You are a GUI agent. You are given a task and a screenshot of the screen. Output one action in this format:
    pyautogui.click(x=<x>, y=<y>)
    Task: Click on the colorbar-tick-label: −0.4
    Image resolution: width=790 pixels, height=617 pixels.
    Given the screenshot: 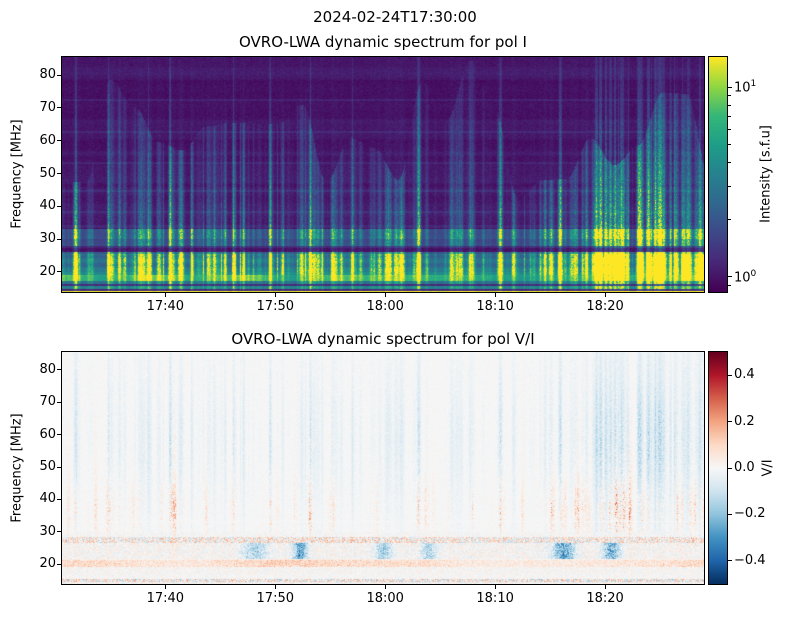 What is the action you would take?
    pyautogui.click(x=750, y=560)
    